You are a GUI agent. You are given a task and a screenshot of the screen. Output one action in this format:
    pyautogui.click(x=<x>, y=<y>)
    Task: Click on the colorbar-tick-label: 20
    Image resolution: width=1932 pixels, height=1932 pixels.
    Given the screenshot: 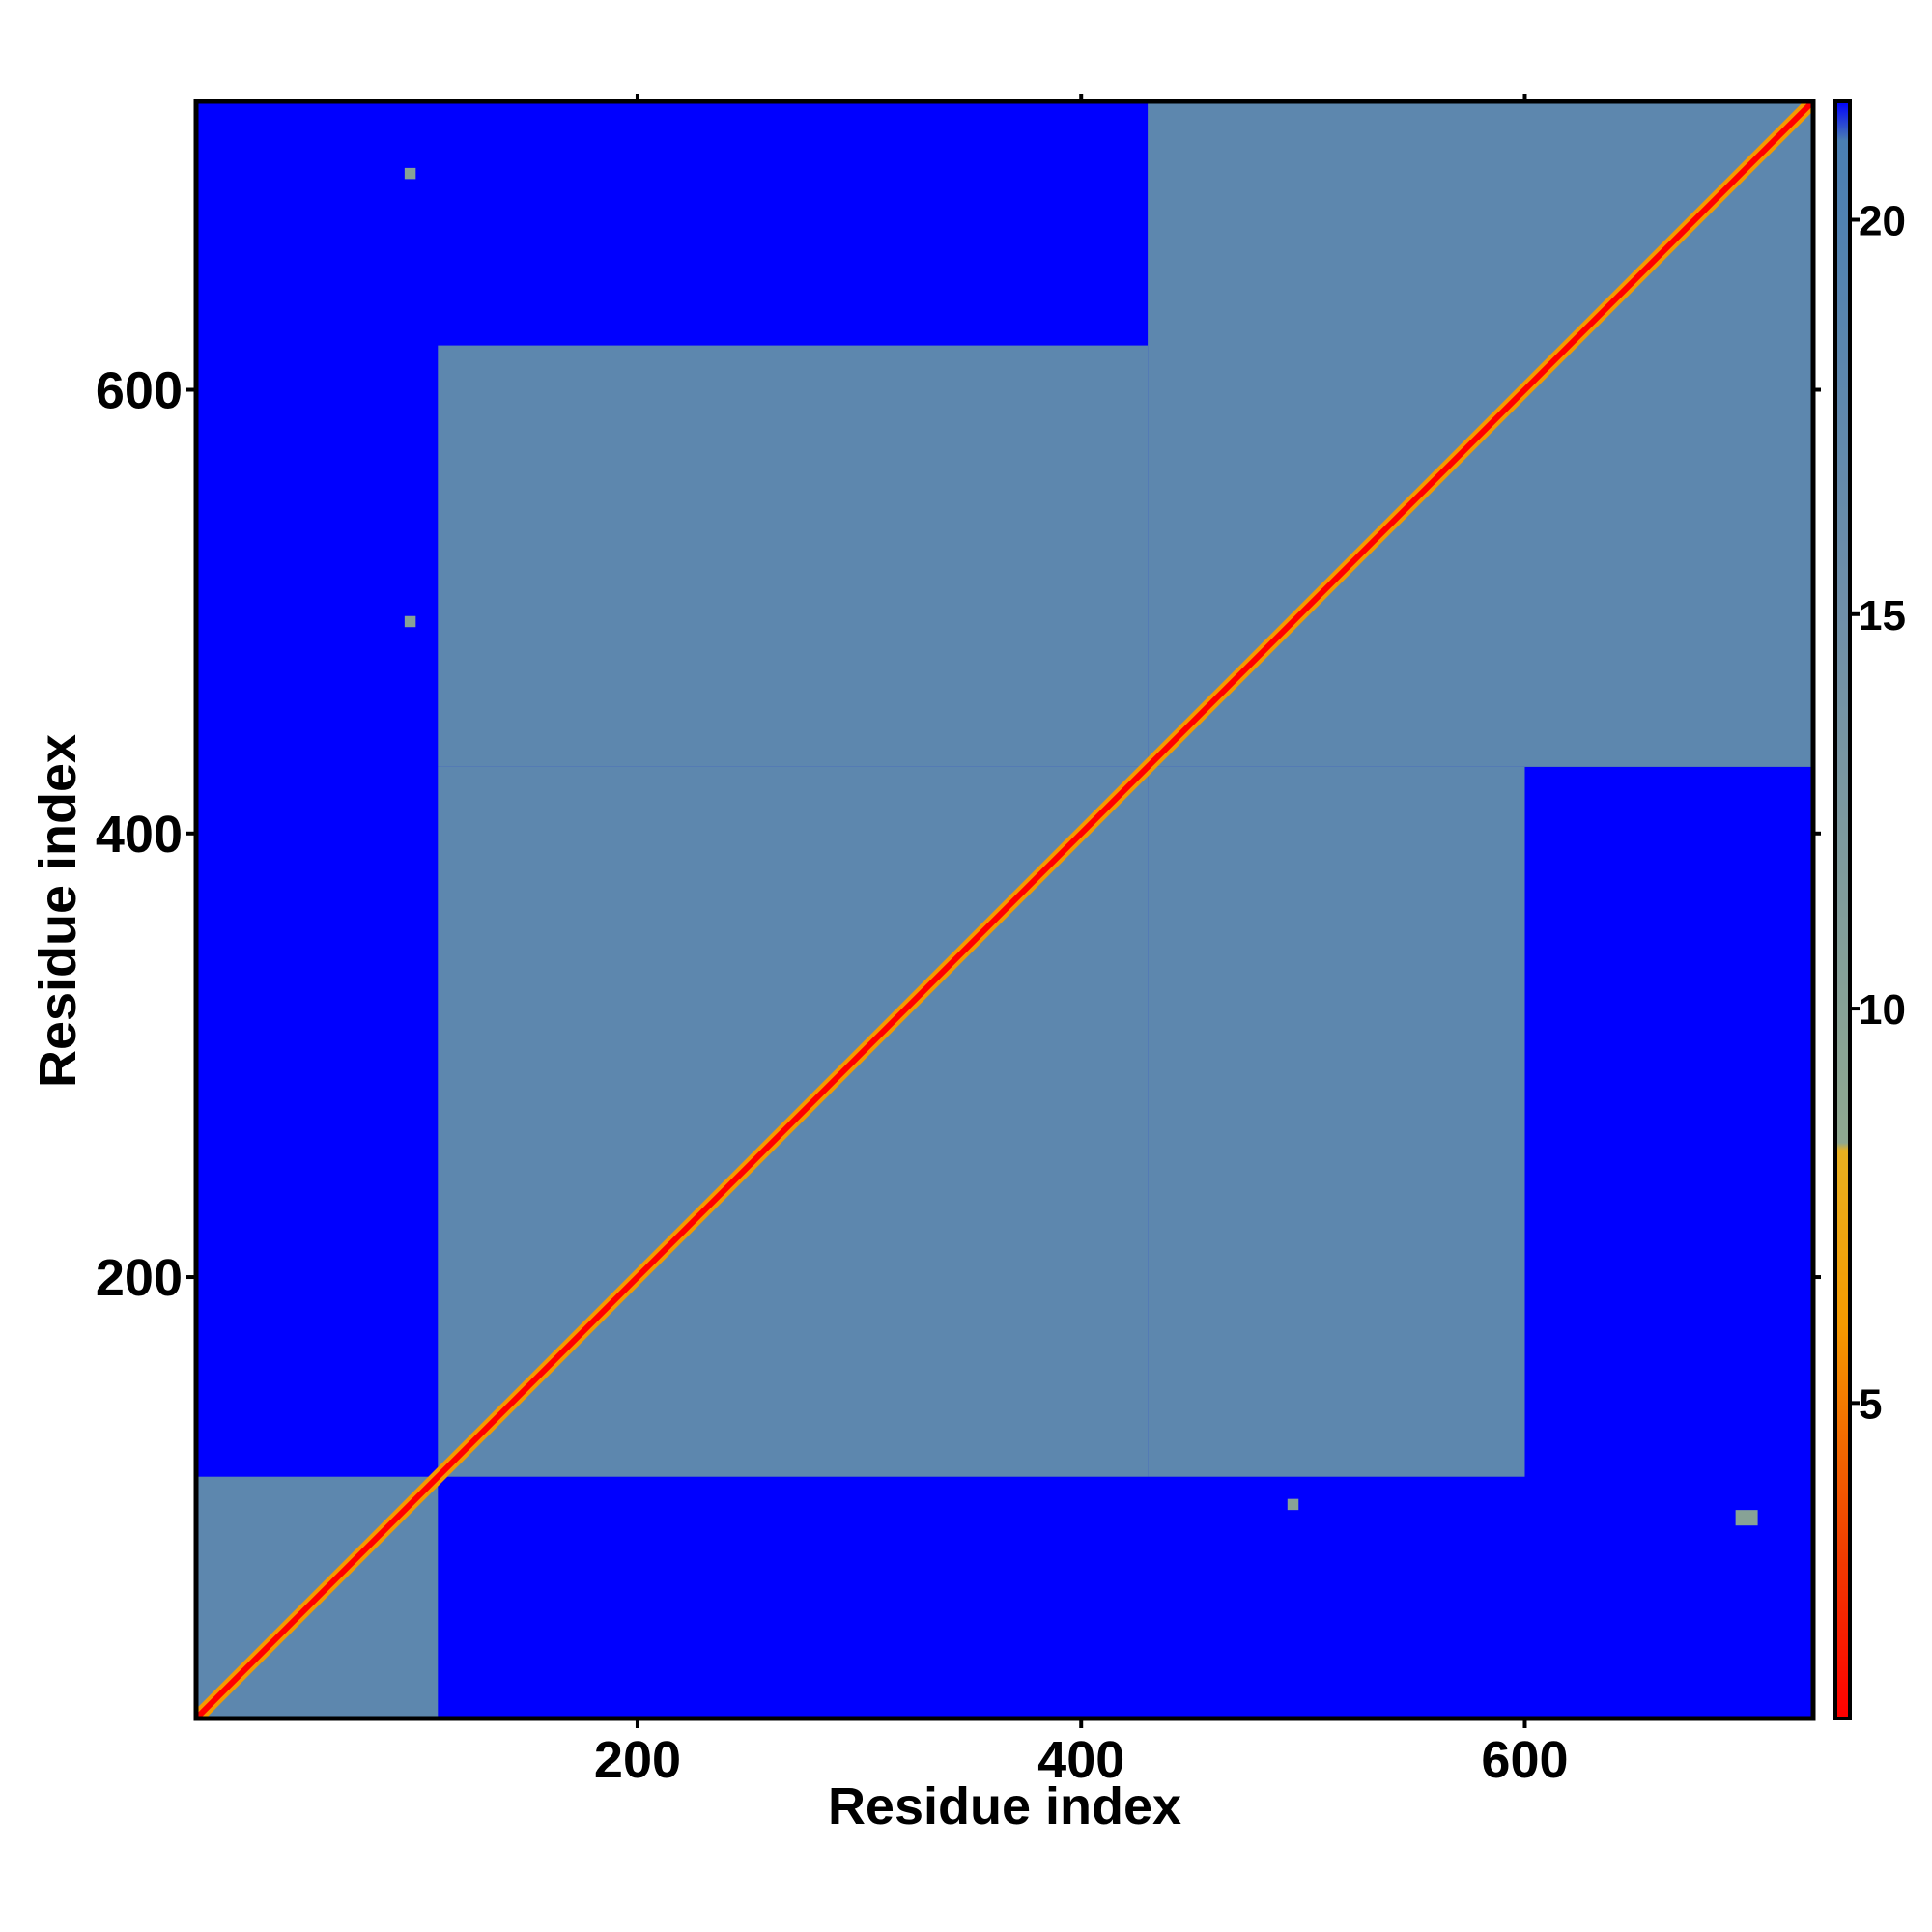 What is the action you would take?
    pyautogui.click(x=1882, y=220)
    